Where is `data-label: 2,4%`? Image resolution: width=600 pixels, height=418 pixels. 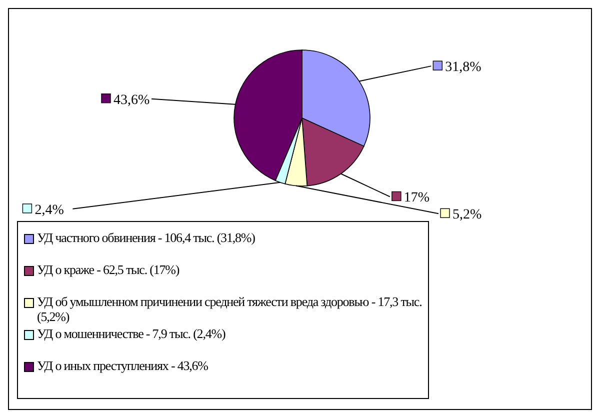 data-label: 2,4% is located at coordinates (49, 210).